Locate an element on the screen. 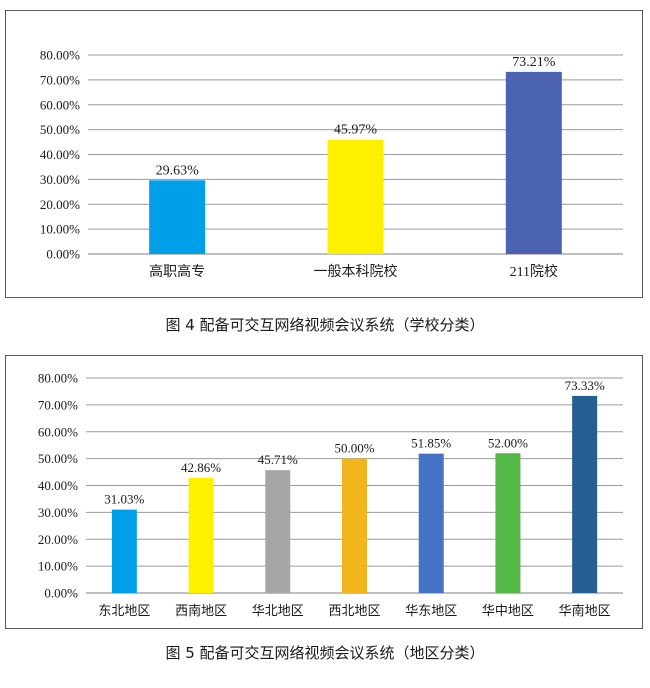 The height and width of the screenshot is (688, 650). chart-caption-school: 图 4 配备可交互网络视频会议系统（学校分类） is located at coordinates (325, 325).